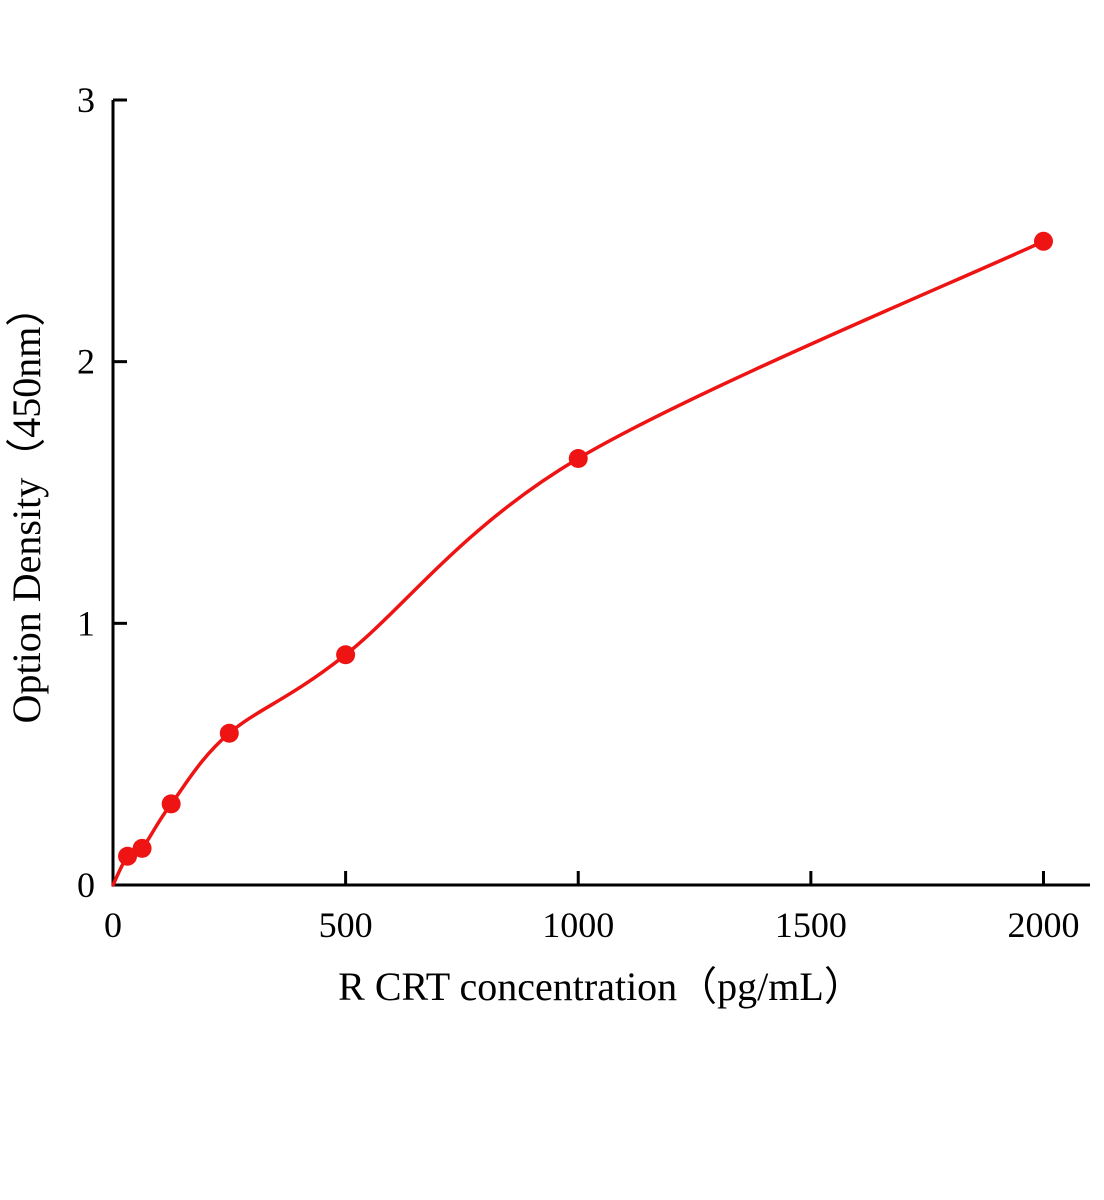  Describe the element at coordinates (86, 362) in the screenshot. I see `y-tick-label: 2` at that location.